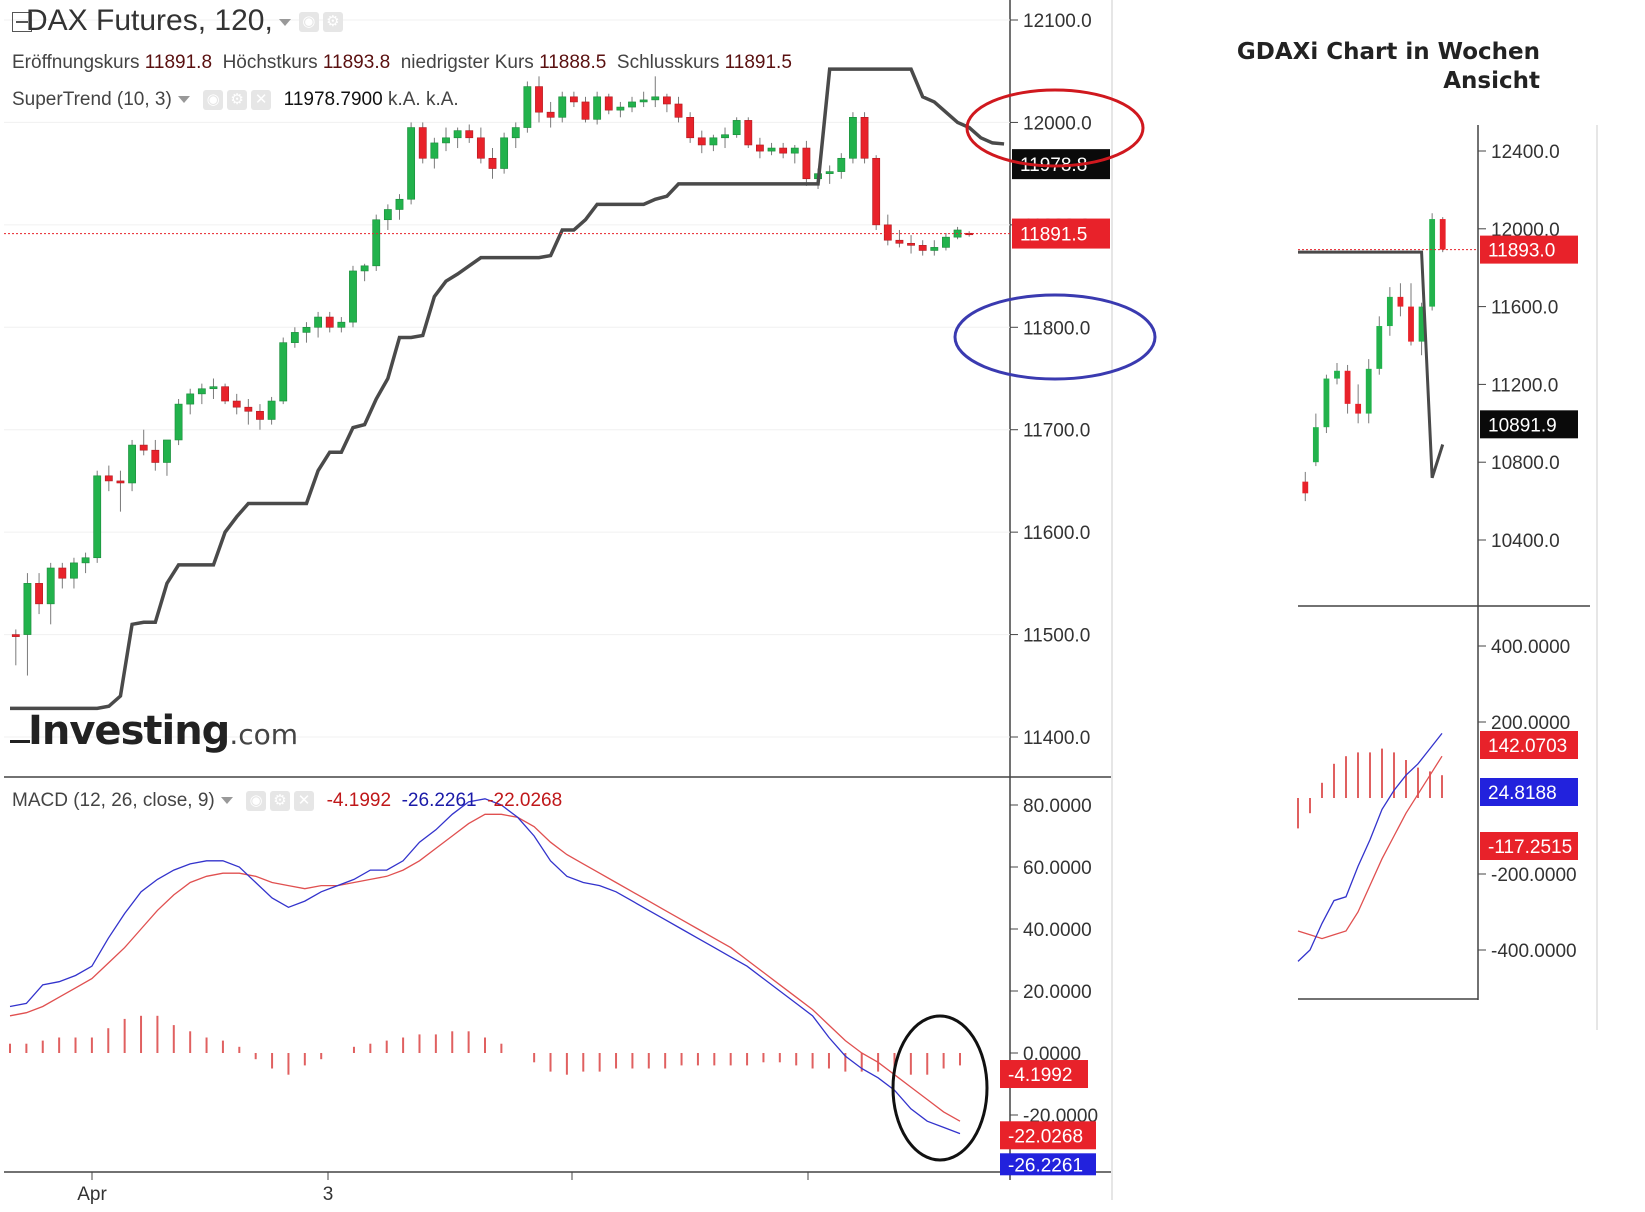  I want to click on blue-ellipse, so click(1055, 337).